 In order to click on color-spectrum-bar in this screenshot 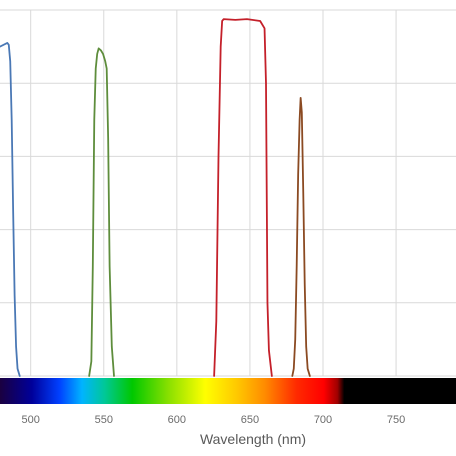, I will do `click(228, 391)`.